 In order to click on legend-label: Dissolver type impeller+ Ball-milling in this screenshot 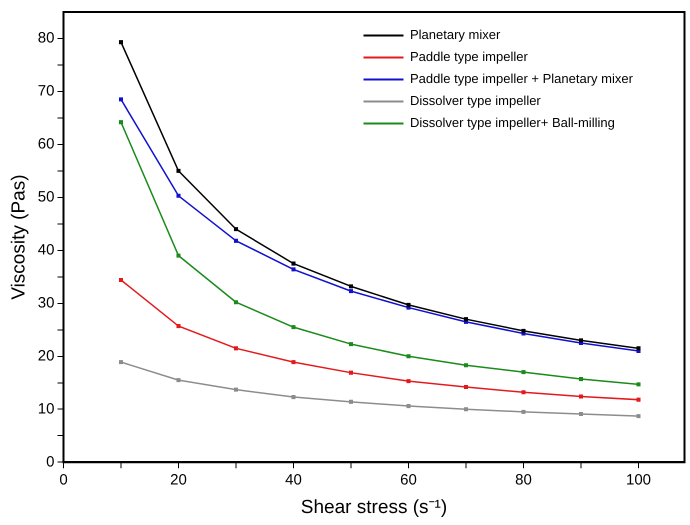, I will do `click(512, 122)`.